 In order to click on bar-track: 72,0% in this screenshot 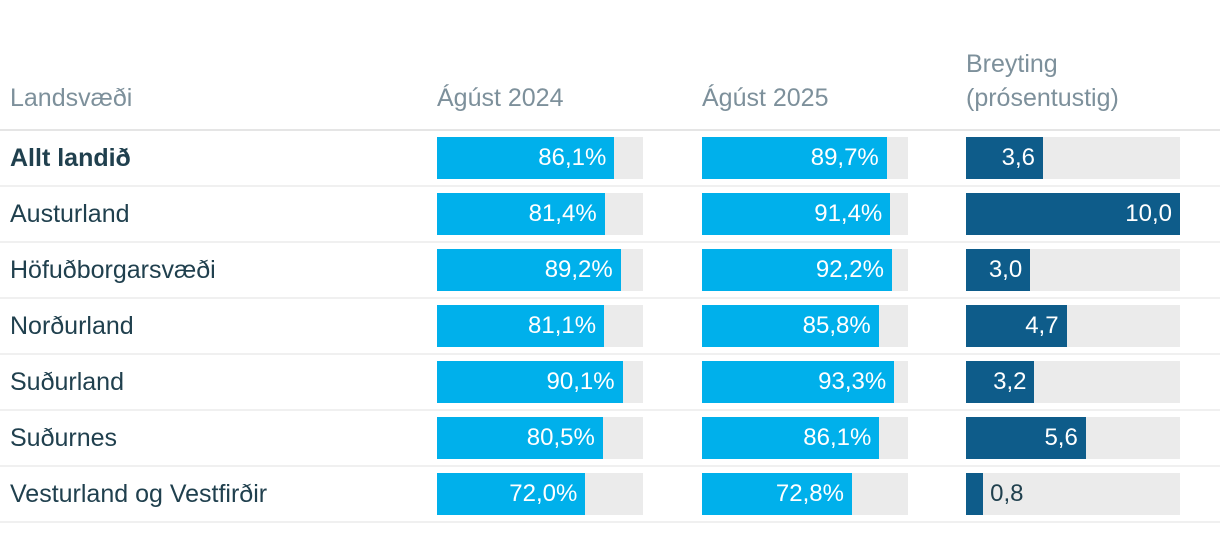, I will do `click(540, 494)`.